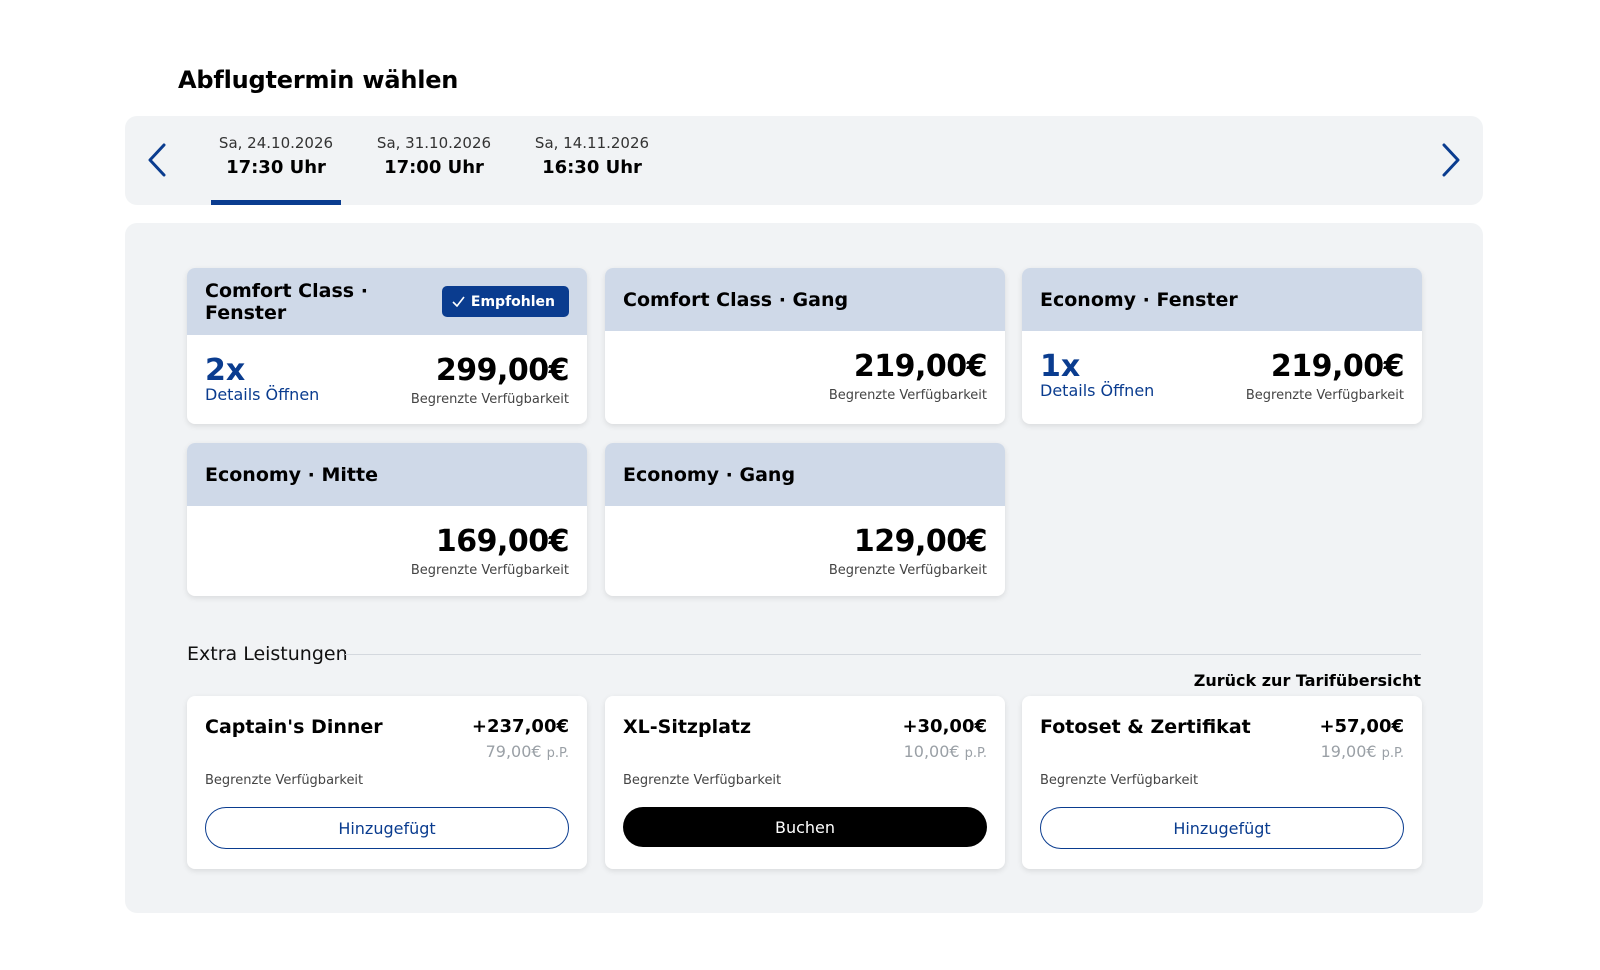  I want to click on extra-name: Fotoset & Zertifikat, so click(1145, 727).